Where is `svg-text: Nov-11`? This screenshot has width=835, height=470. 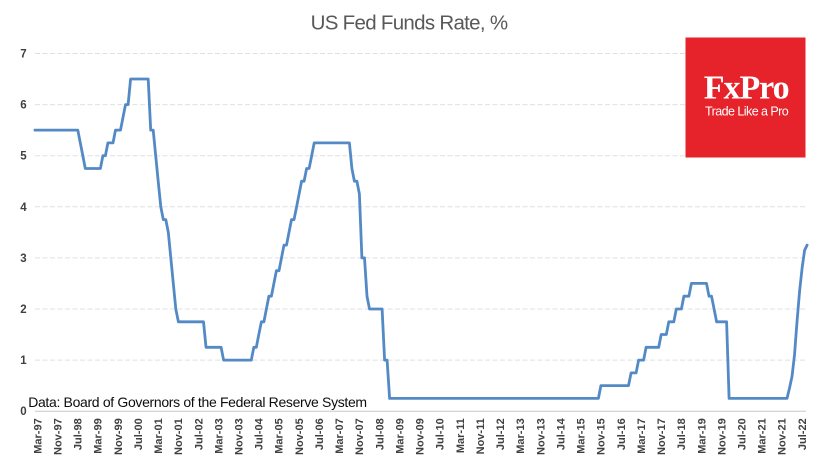 svg-text: Nov-11 is located at coordinates (481, 436).